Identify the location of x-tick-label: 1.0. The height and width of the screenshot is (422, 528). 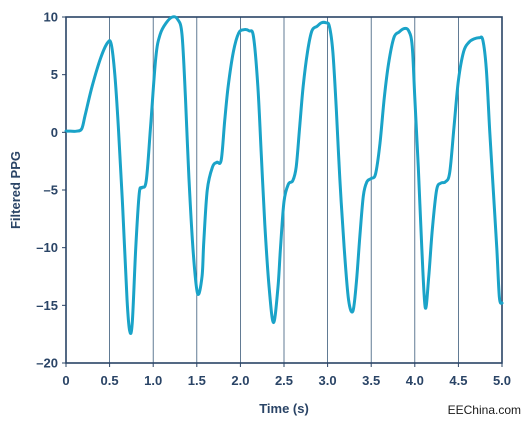
(153, 380).